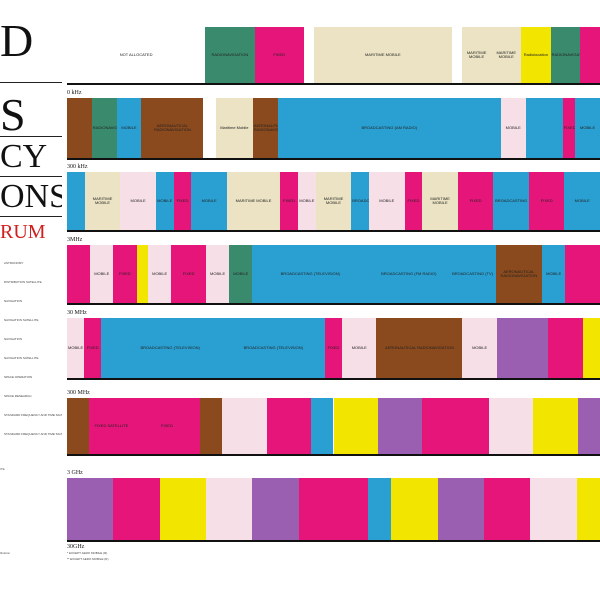 The width and height of the screenshot is (600, 600). I want to click on band-start-label: 0 kHz, so click(74, 93).